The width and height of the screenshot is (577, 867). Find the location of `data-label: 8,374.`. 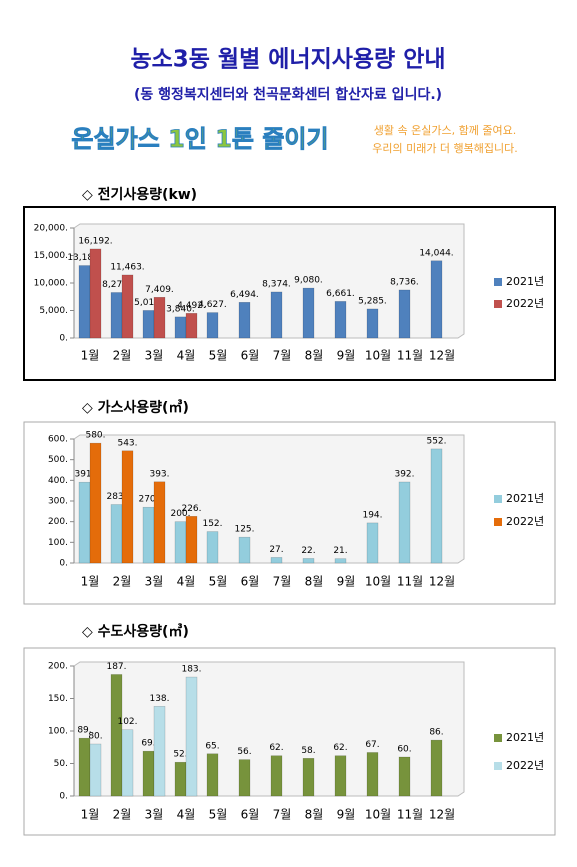

data-label: 8,374. is located at coordinates (276, 284).